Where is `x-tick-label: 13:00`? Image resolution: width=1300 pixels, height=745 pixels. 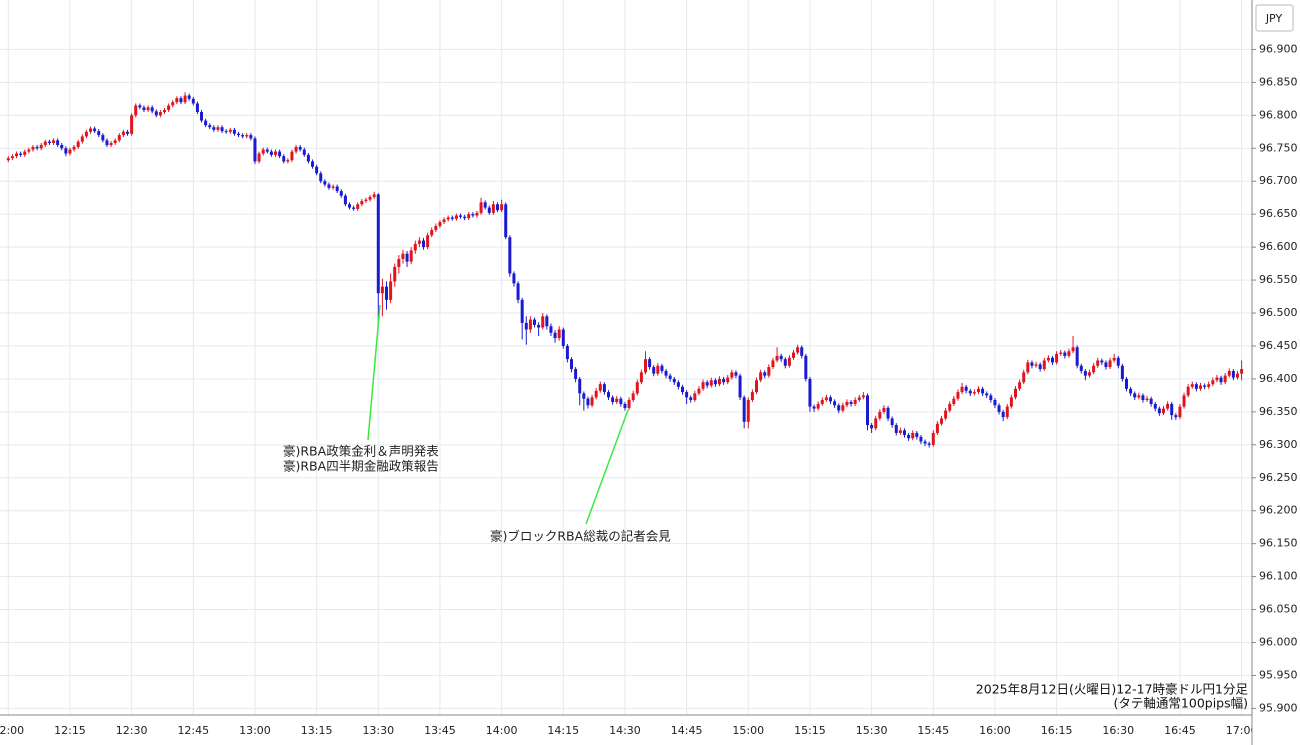
x-tick-label: 13:00 is located at coordinates (255, 730).